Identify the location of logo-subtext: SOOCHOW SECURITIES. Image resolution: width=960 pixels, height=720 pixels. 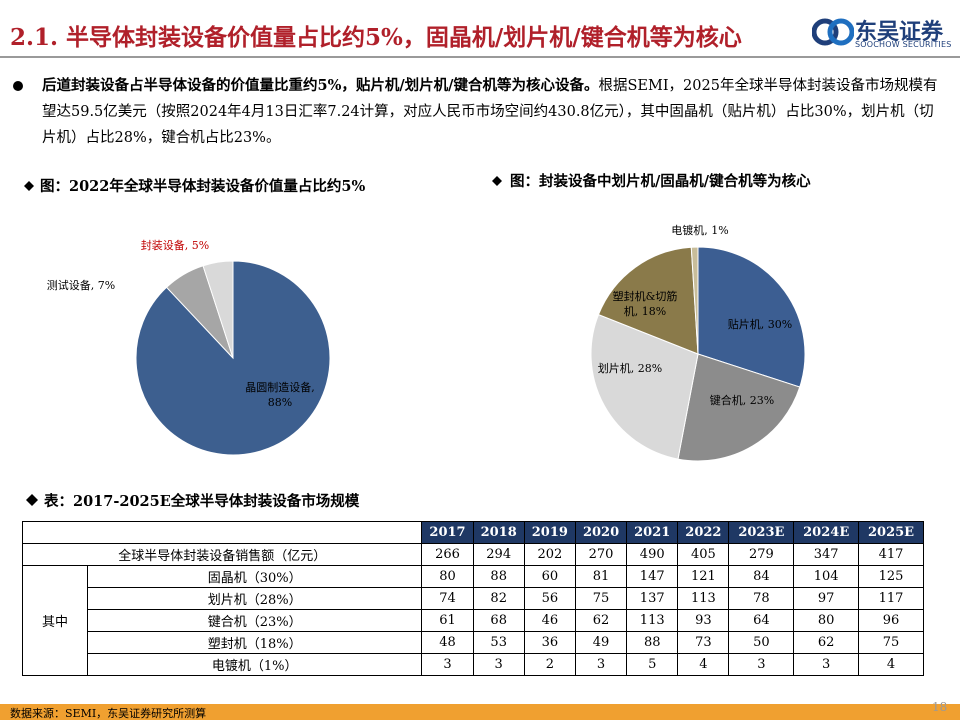
(903, 44).